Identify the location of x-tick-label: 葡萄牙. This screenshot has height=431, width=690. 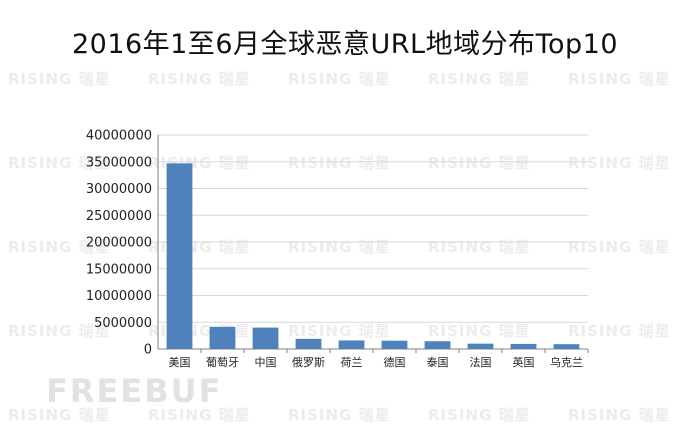
(222, 362).